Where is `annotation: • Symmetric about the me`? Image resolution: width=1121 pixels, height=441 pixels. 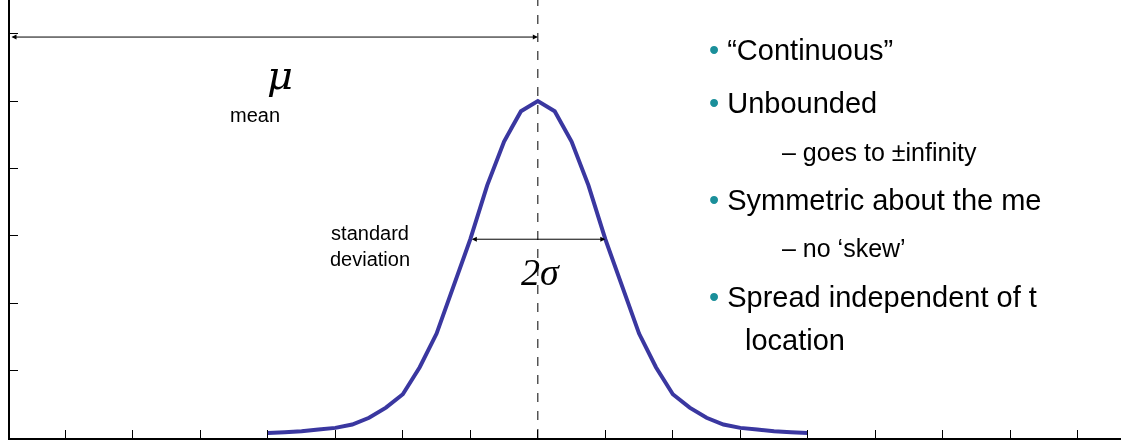 annotation: • Symmetric about the me is located at coordinates (875, 200).